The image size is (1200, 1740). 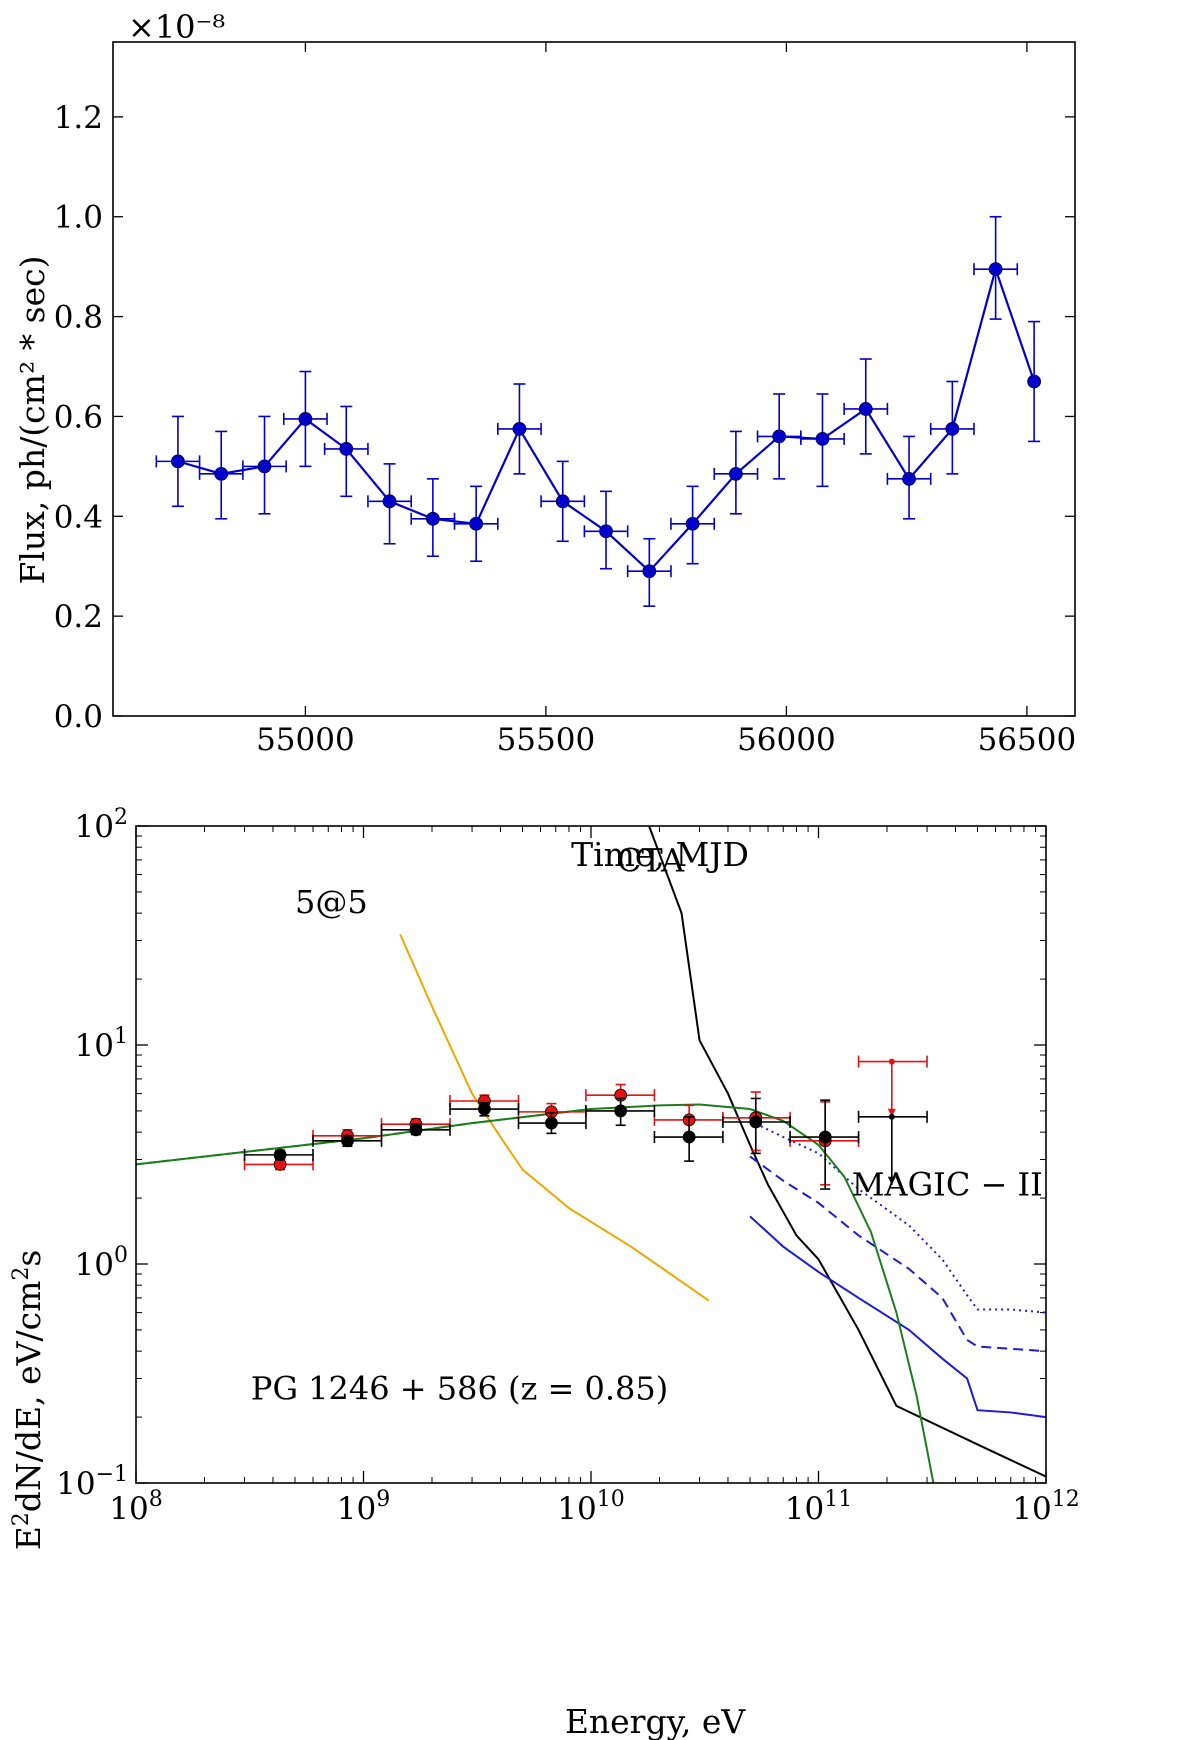 I want to click on x-tick-label: 55000, so click(x=305, y=740).